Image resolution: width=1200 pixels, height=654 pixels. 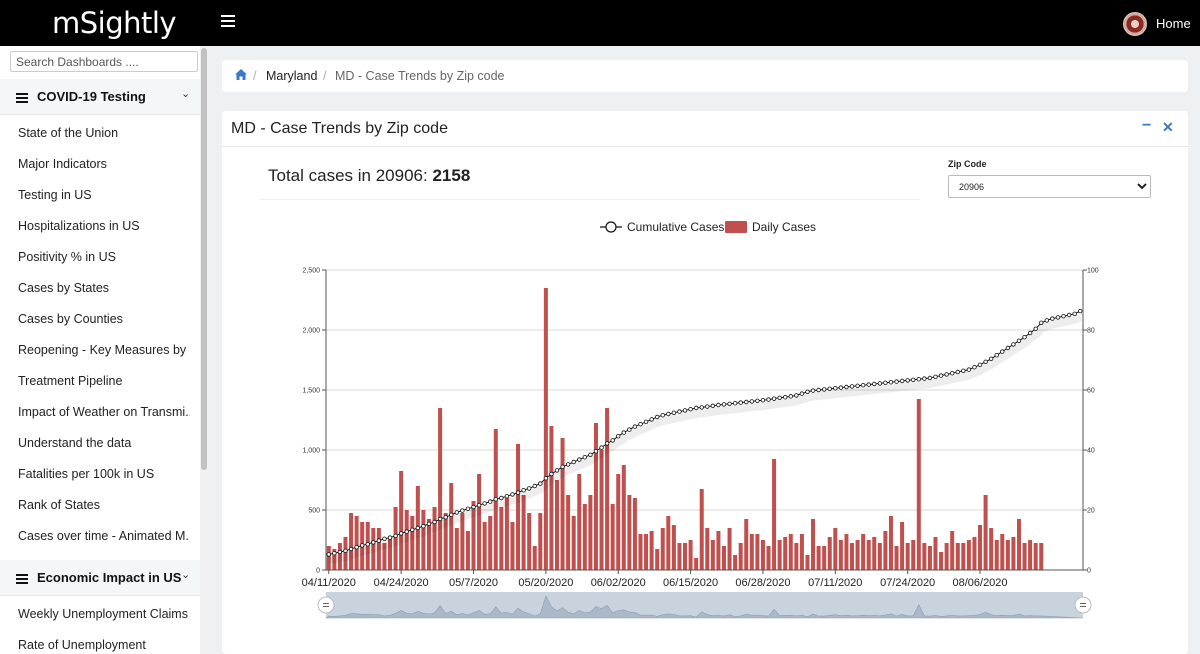 What do you see at coordinates (79, 226) in the screenshot?
I see `sidebar-item: Hospitalizations in US` at bounding box center [79, 226].